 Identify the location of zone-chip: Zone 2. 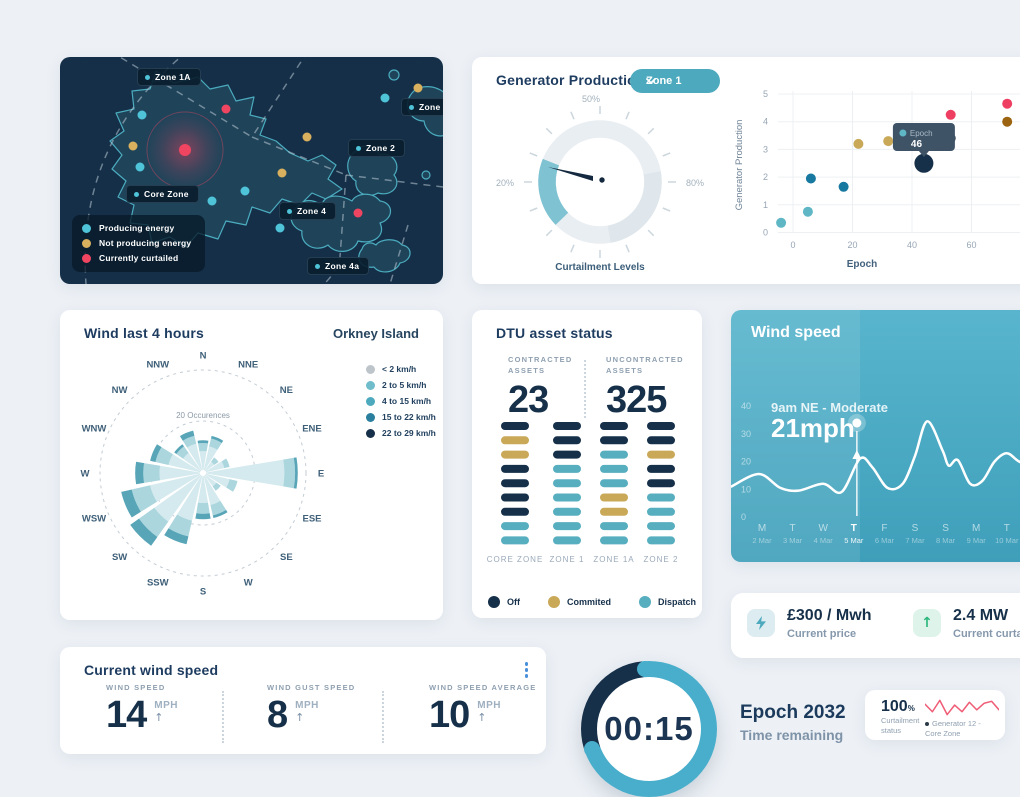
(377, 148).